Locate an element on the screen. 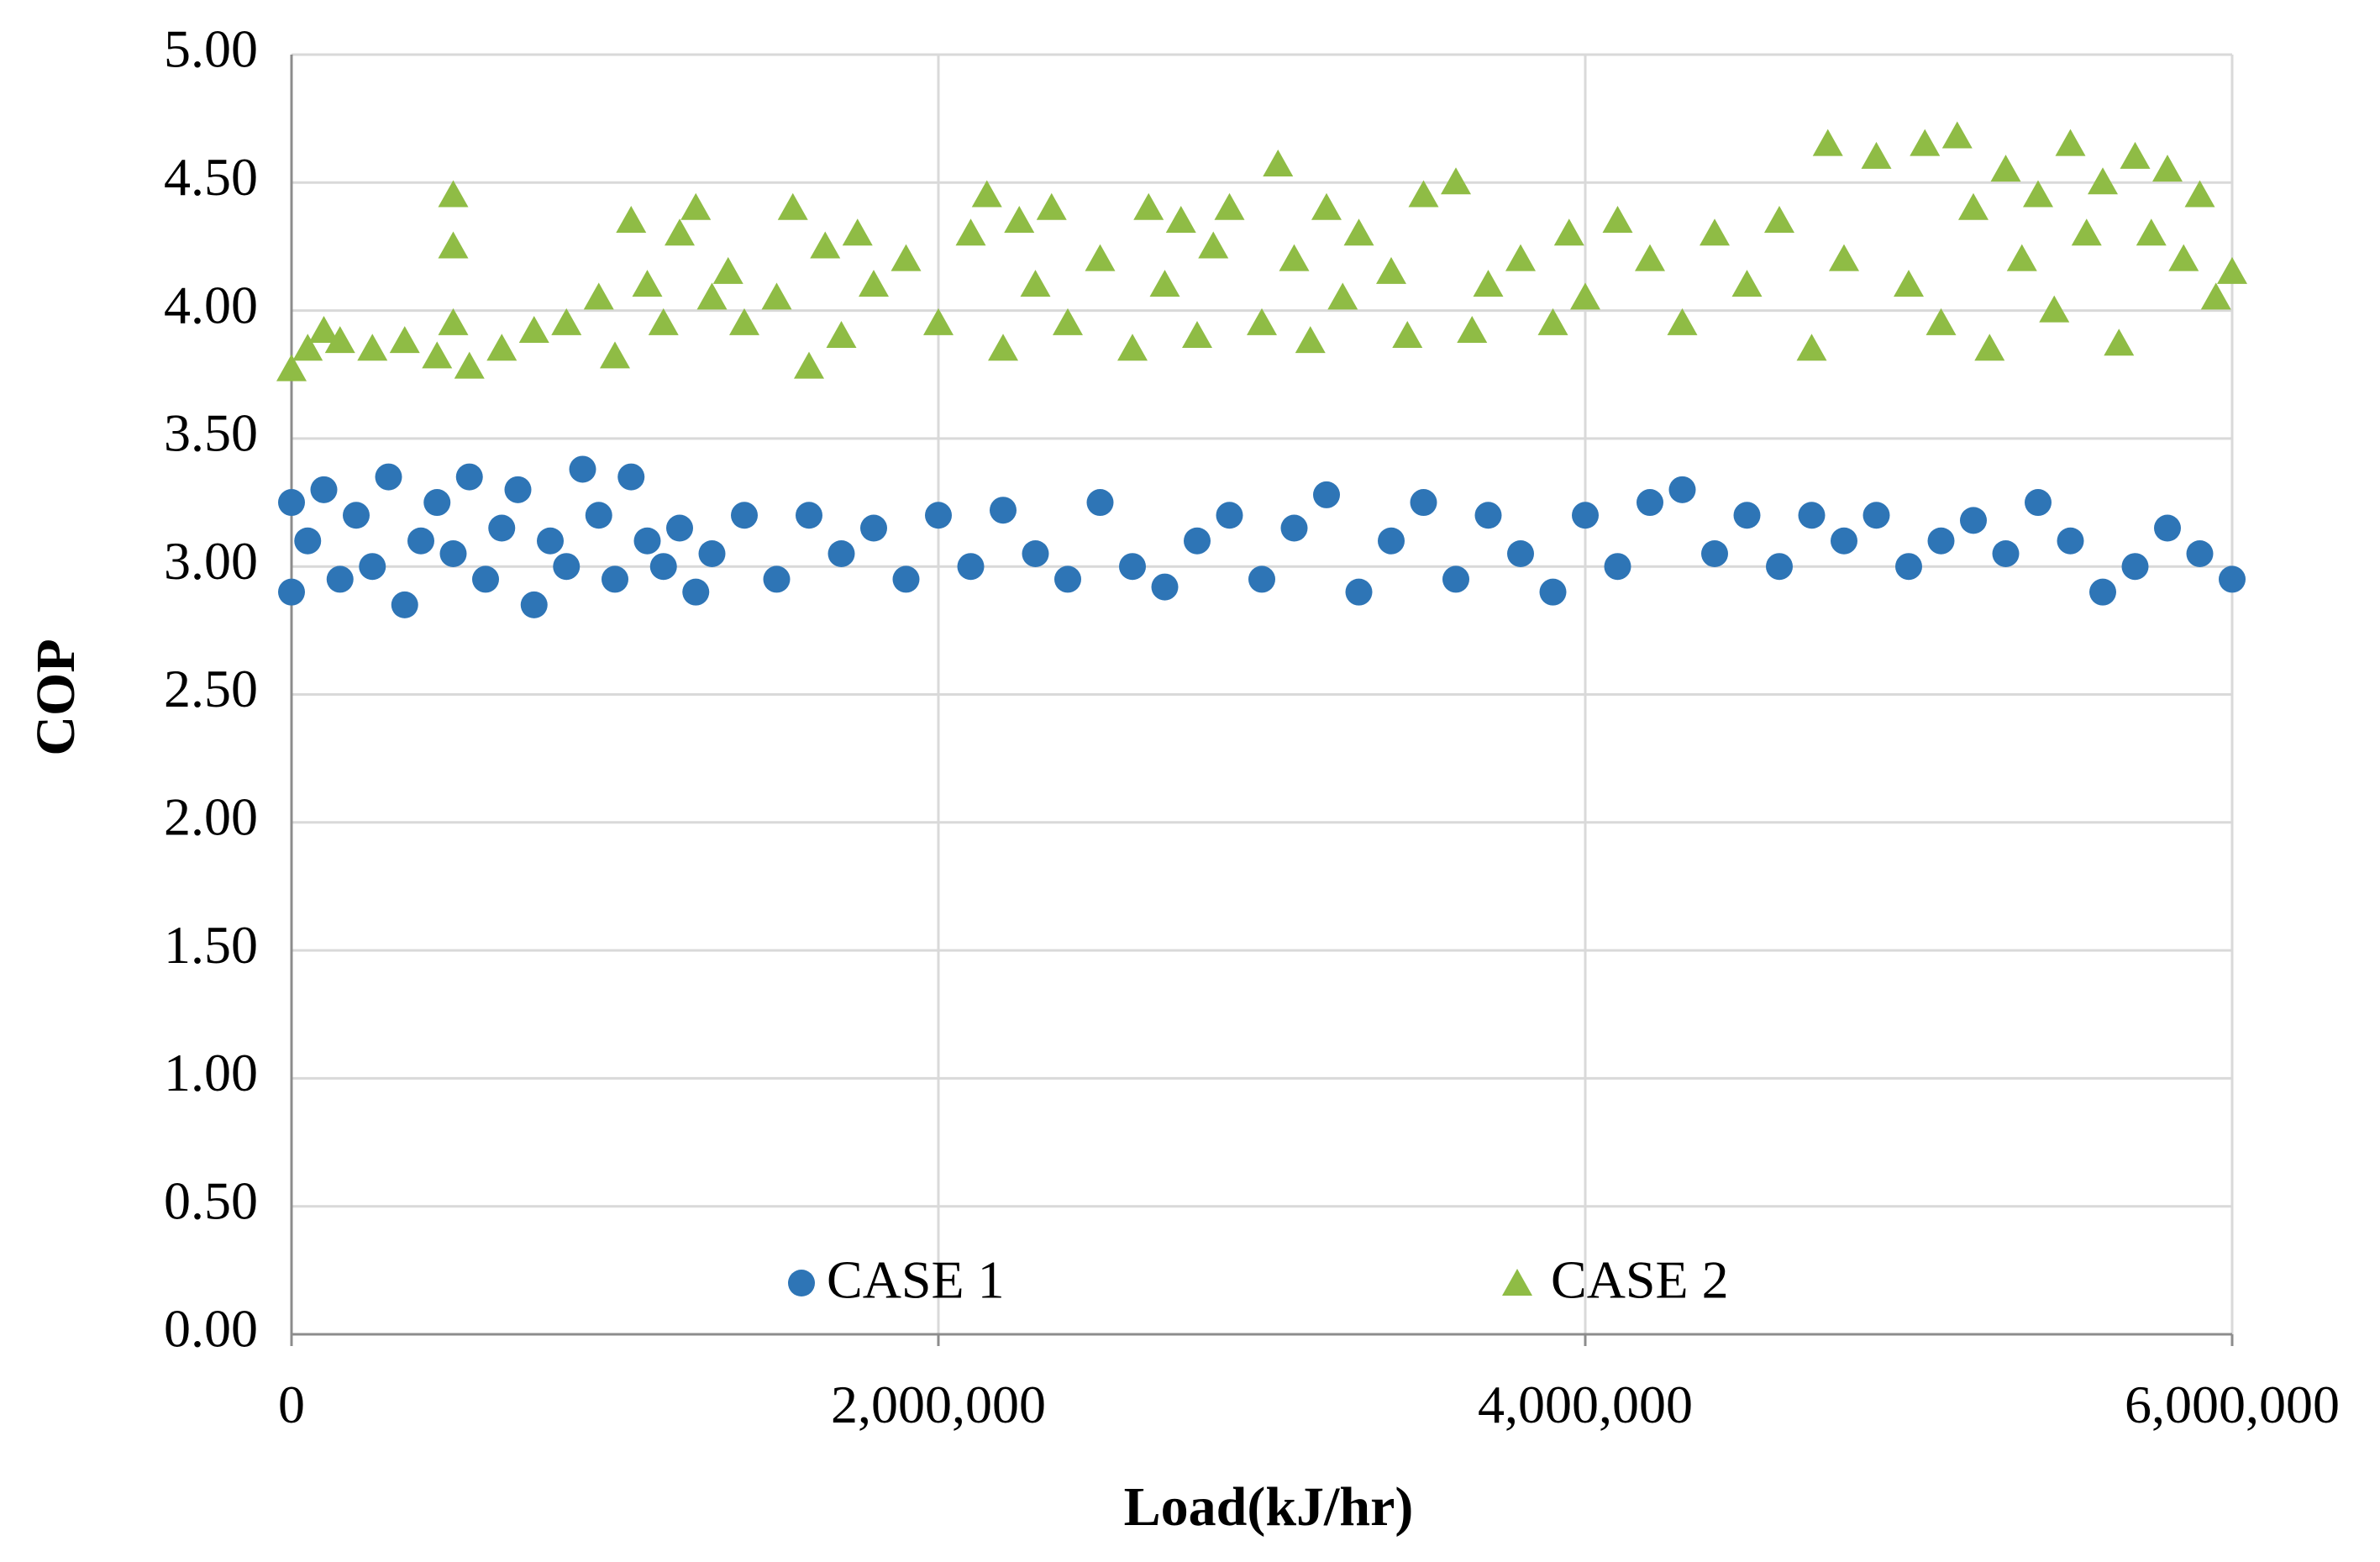 The width and height of the screenshot is (2380, 1562). legend: CASE 1 CASE 2 is located at coordinates (1258, 1280).